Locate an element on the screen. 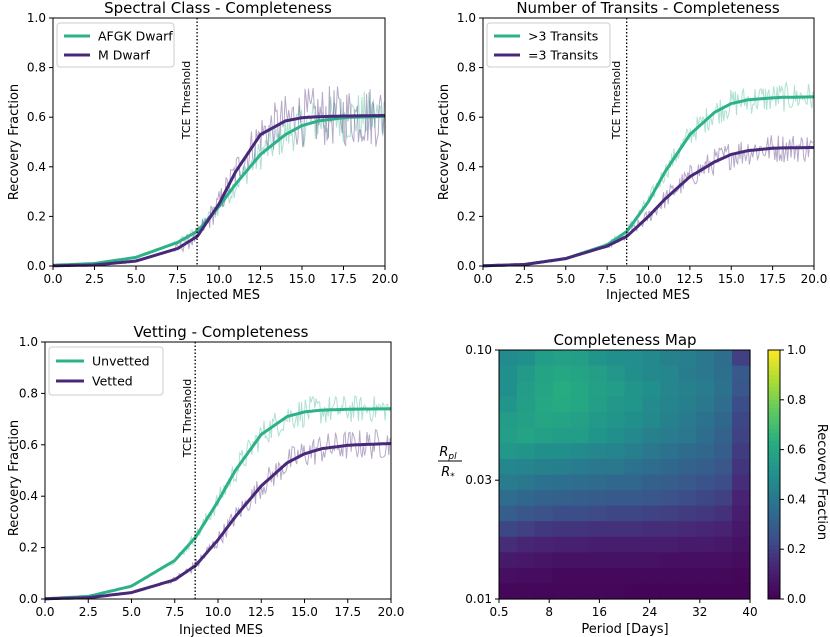 The height and width of the screenshot is (637, 830). panel-title: Number of Transits - Completeness is located at coordinates (648, 8).